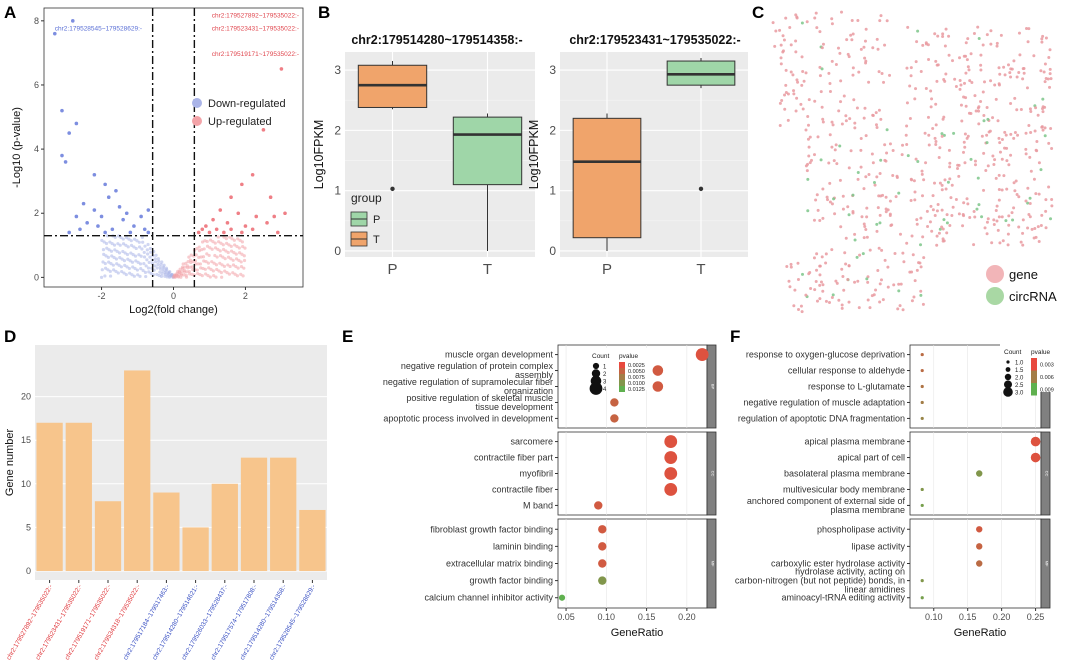 Image resolution: width=1065 pixels, height=665 pixels. Describe the element at coordinates (607, 178) in the screenshot. I see `box-body` at that location.